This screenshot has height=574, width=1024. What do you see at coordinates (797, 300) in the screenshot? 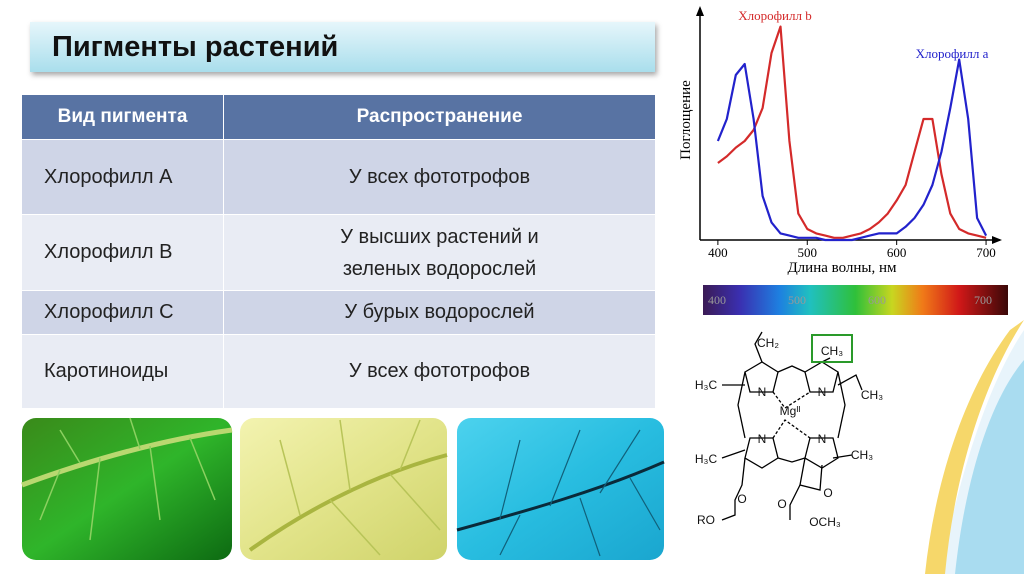
I see `spectrum-label: 500` at bounding box center [797, 300].